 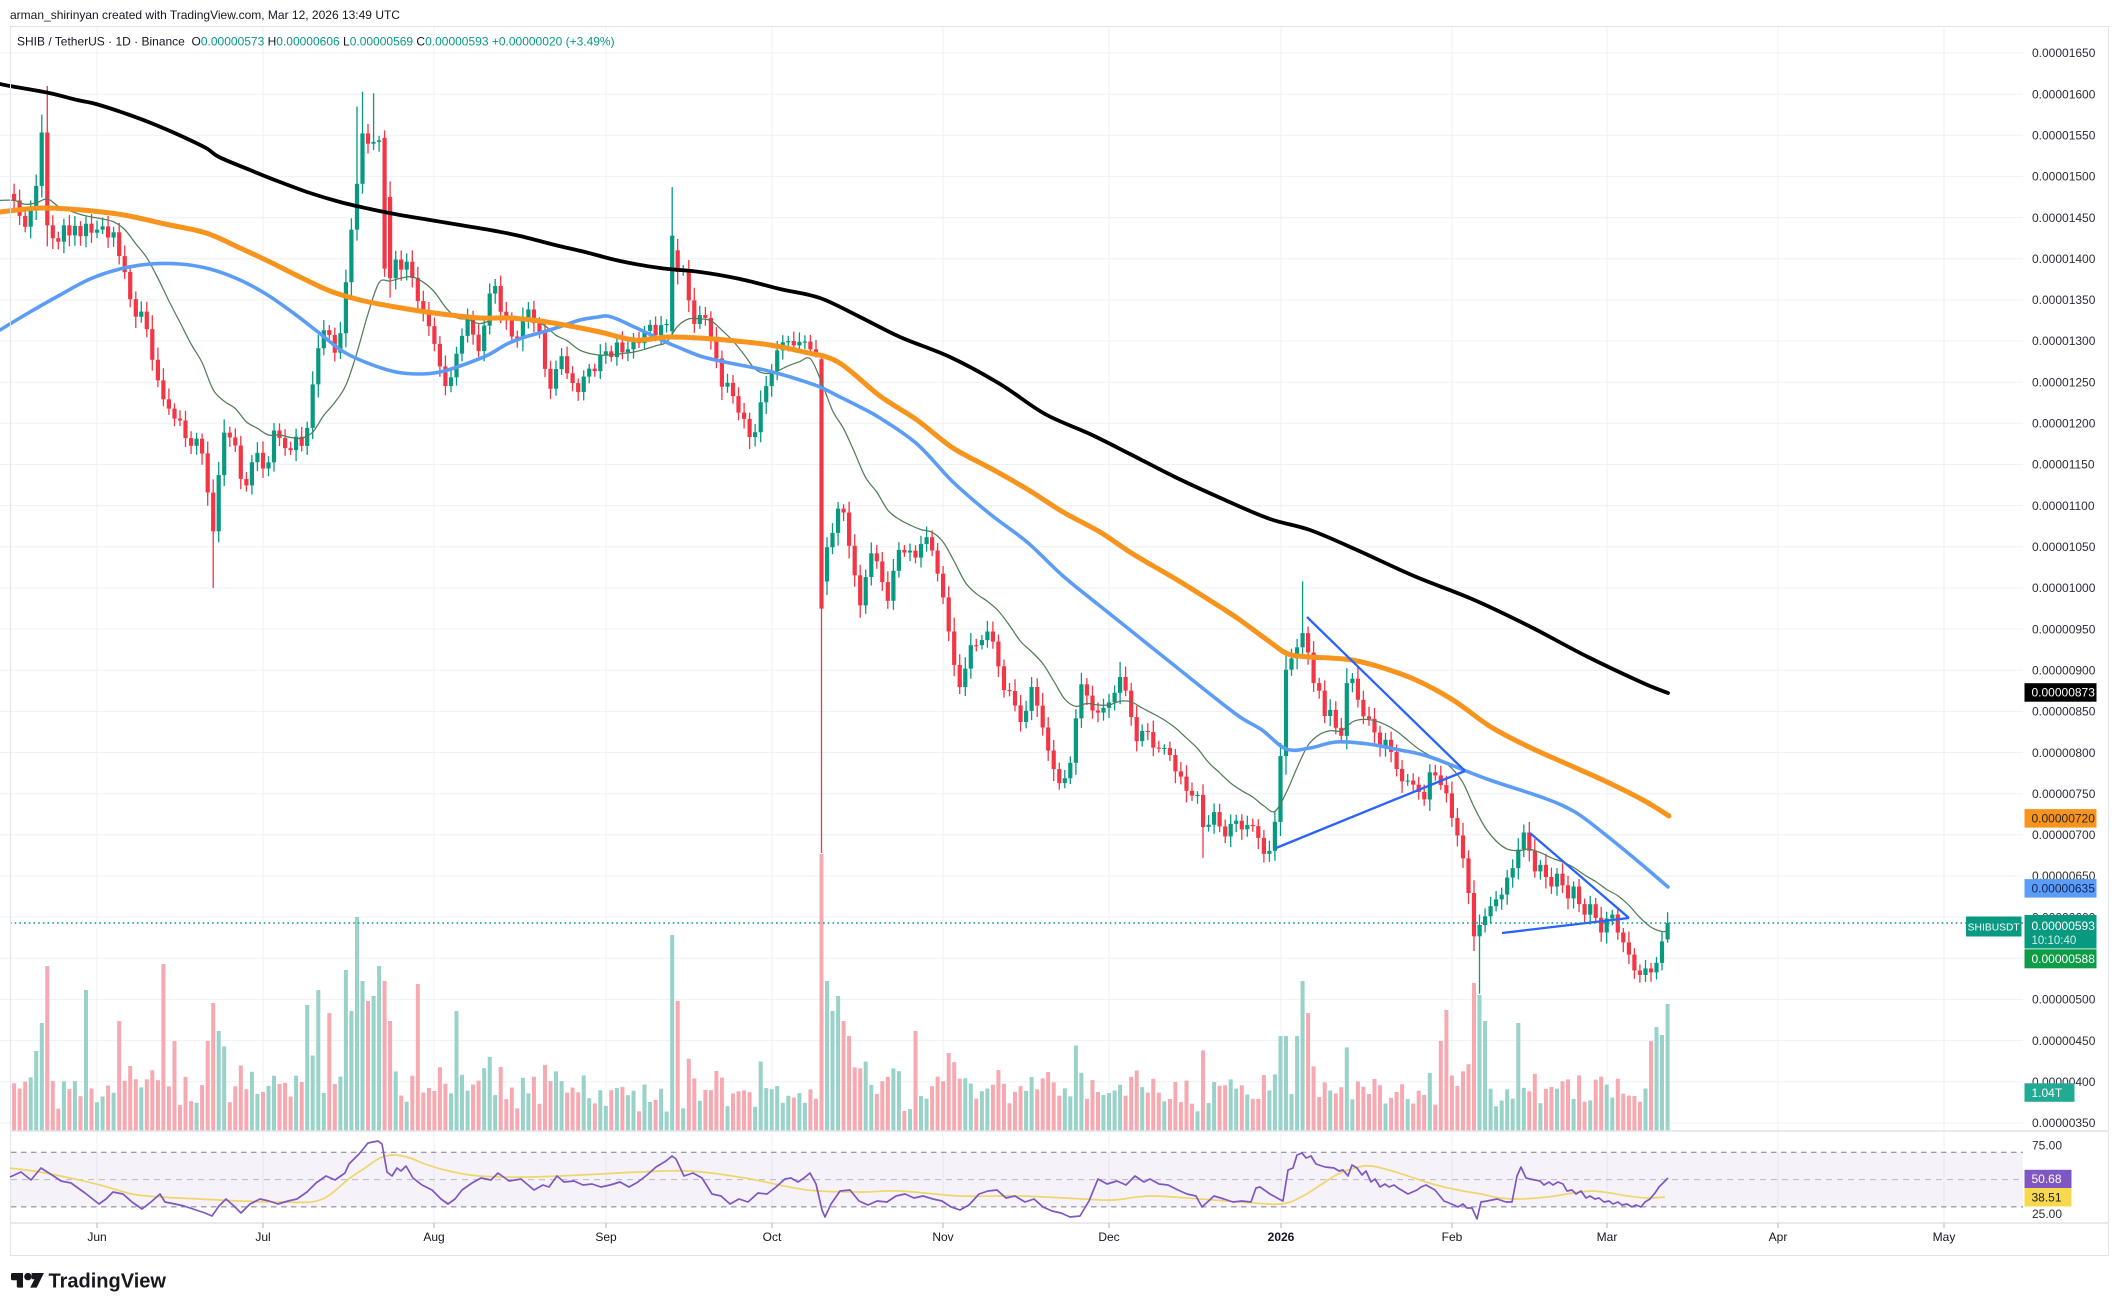 I want to click on svg-text: Feb, so click(x=1452, y=1237).